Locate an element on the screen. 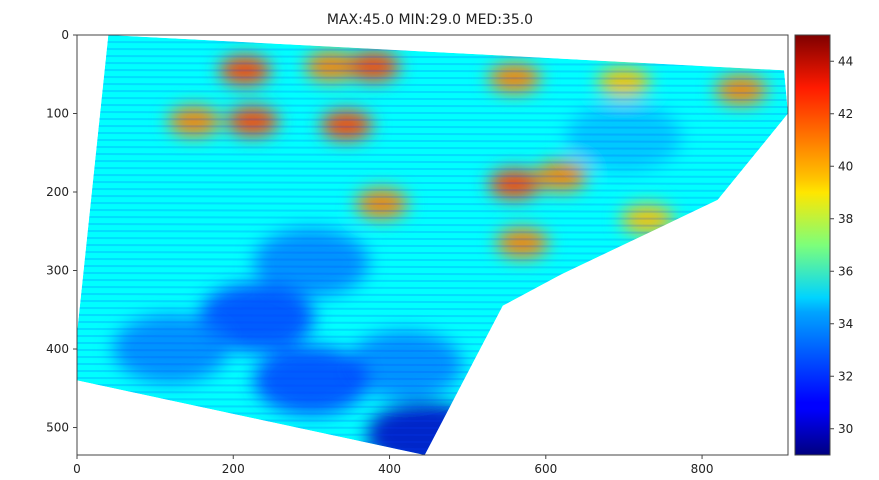 The height and width of the screenshot is (480, 879). colorbar-tick-label: 44 is located at coordinates (845, 61).